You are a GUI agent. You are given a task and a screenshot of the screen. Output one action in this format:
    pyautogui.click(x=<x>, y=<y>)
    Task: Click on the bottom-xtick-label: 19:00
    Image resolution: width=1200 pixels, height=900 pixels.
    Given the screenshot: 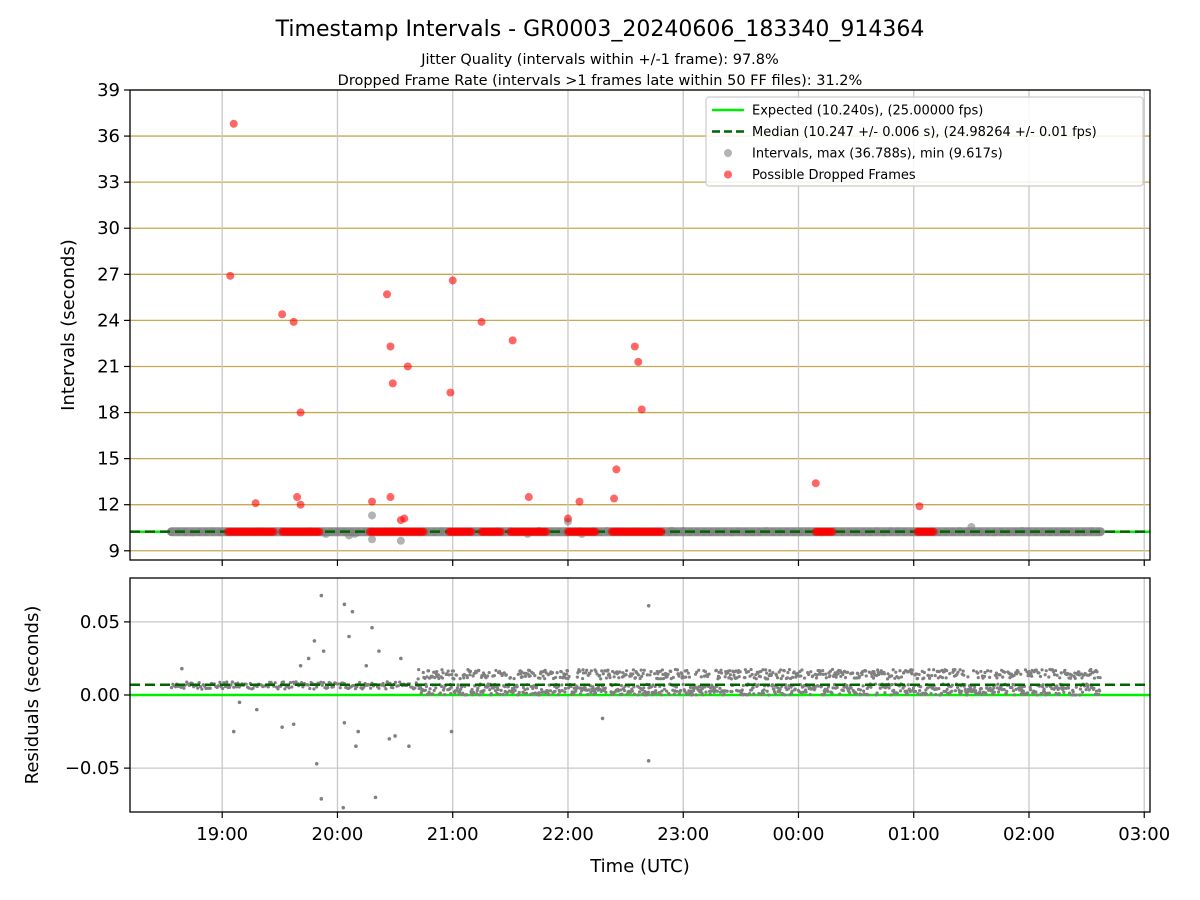 What is the action you would take?
    pyautogui.click(x=222, y=834)
    